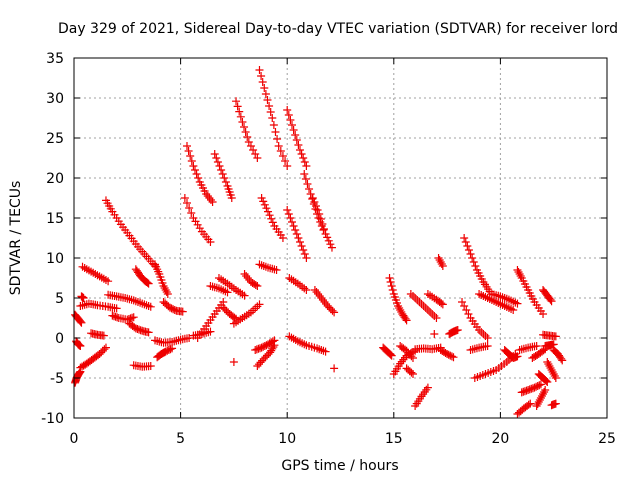 The width and height of the screenshot is (640, 480). Describe the element at coordinates (394, 439) in the screenshot. I see `x-tick-label: 15` at that location.